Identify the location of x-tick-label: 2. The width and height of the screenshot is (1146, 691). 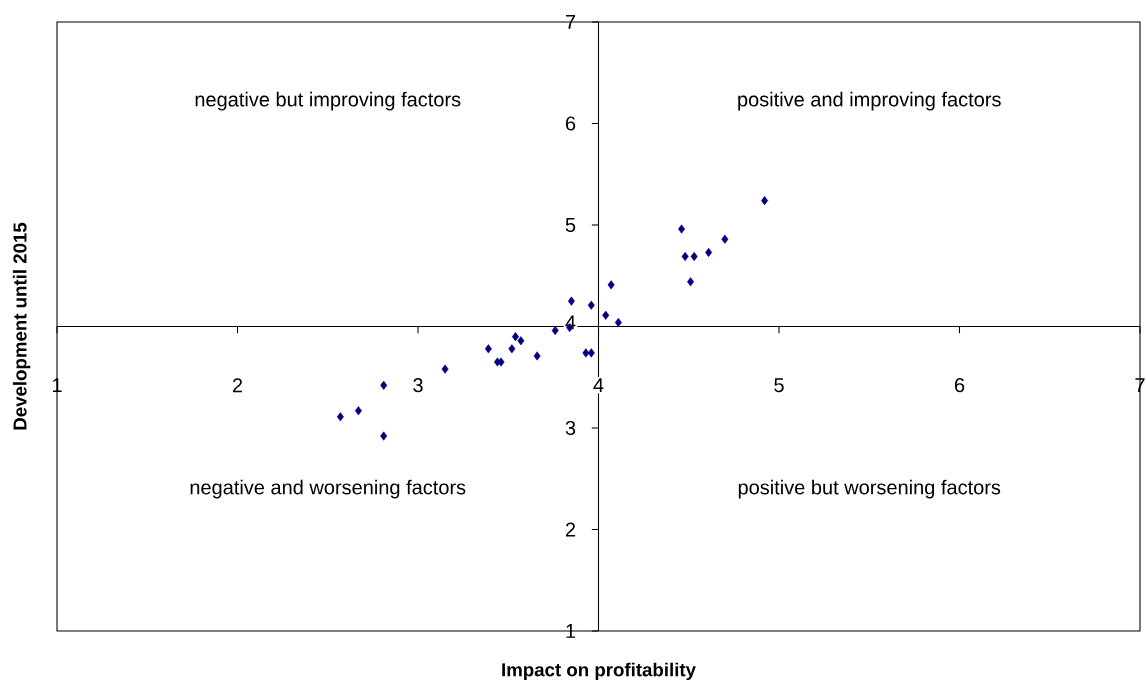
(237, 385).